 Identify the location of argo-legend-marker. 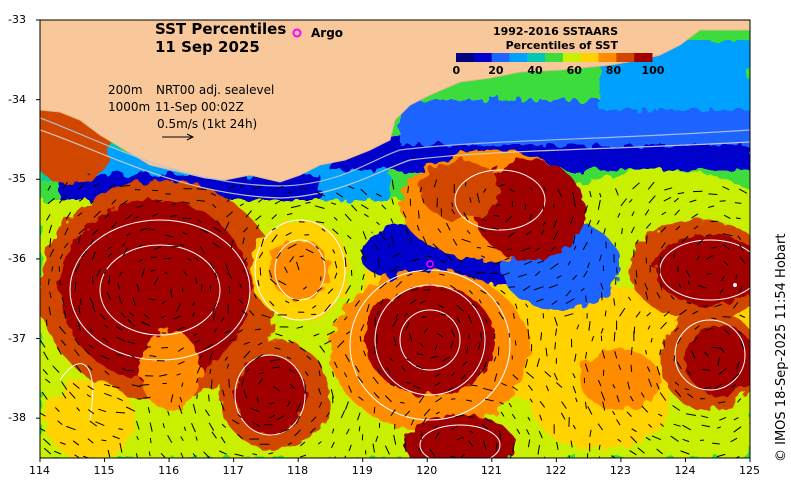
(297, 33).